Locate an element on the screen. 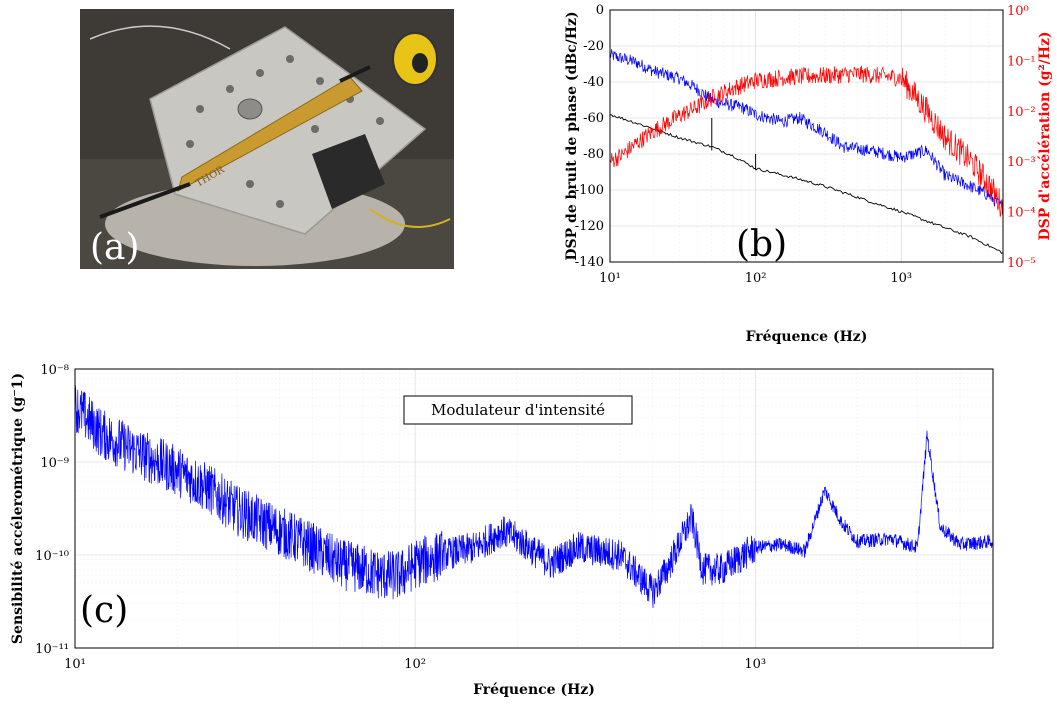  photo-panel-a: THOR (a) is located at coordinates (267, 139).